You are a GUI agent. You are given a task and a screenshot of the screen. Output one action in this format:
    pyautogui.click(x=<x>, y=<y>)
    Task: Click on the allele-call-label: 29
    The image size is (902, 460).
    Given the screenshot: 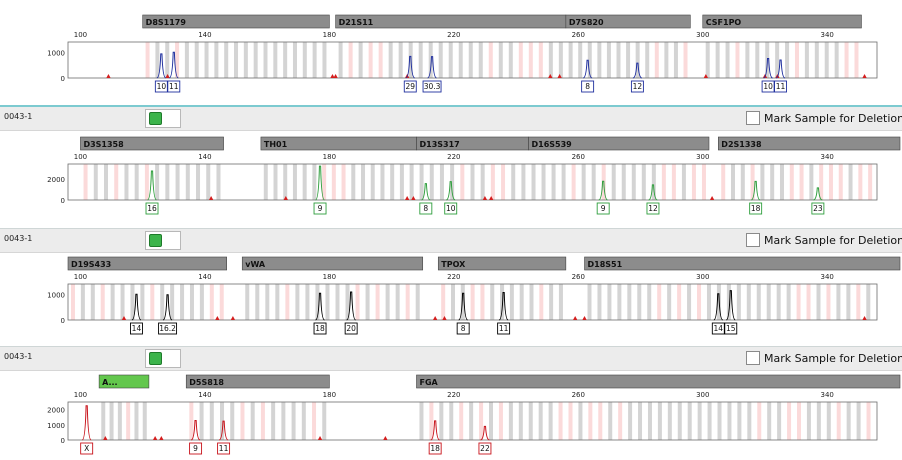 What is the action you would take?
    pyautogui.click(x=410, y=86)
    